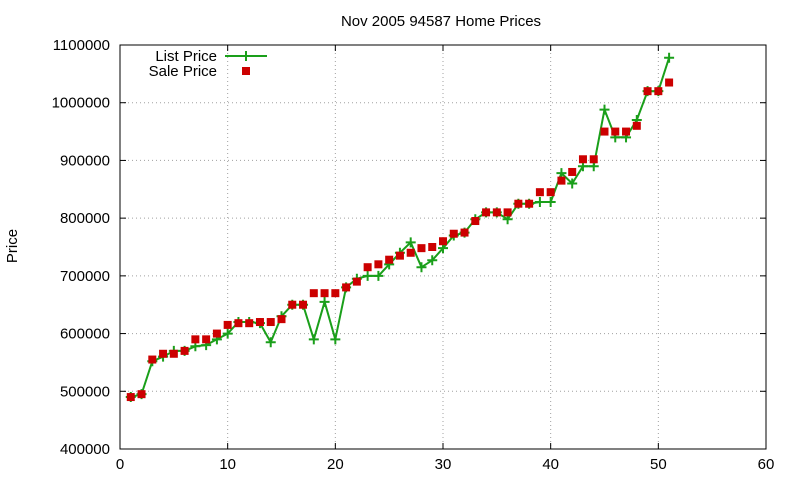 This screenshot has width=800, height=480. Describe the element at coordinates (186, 56) in the screenshot. I see `legend-label-list-price: List Price` at that location.